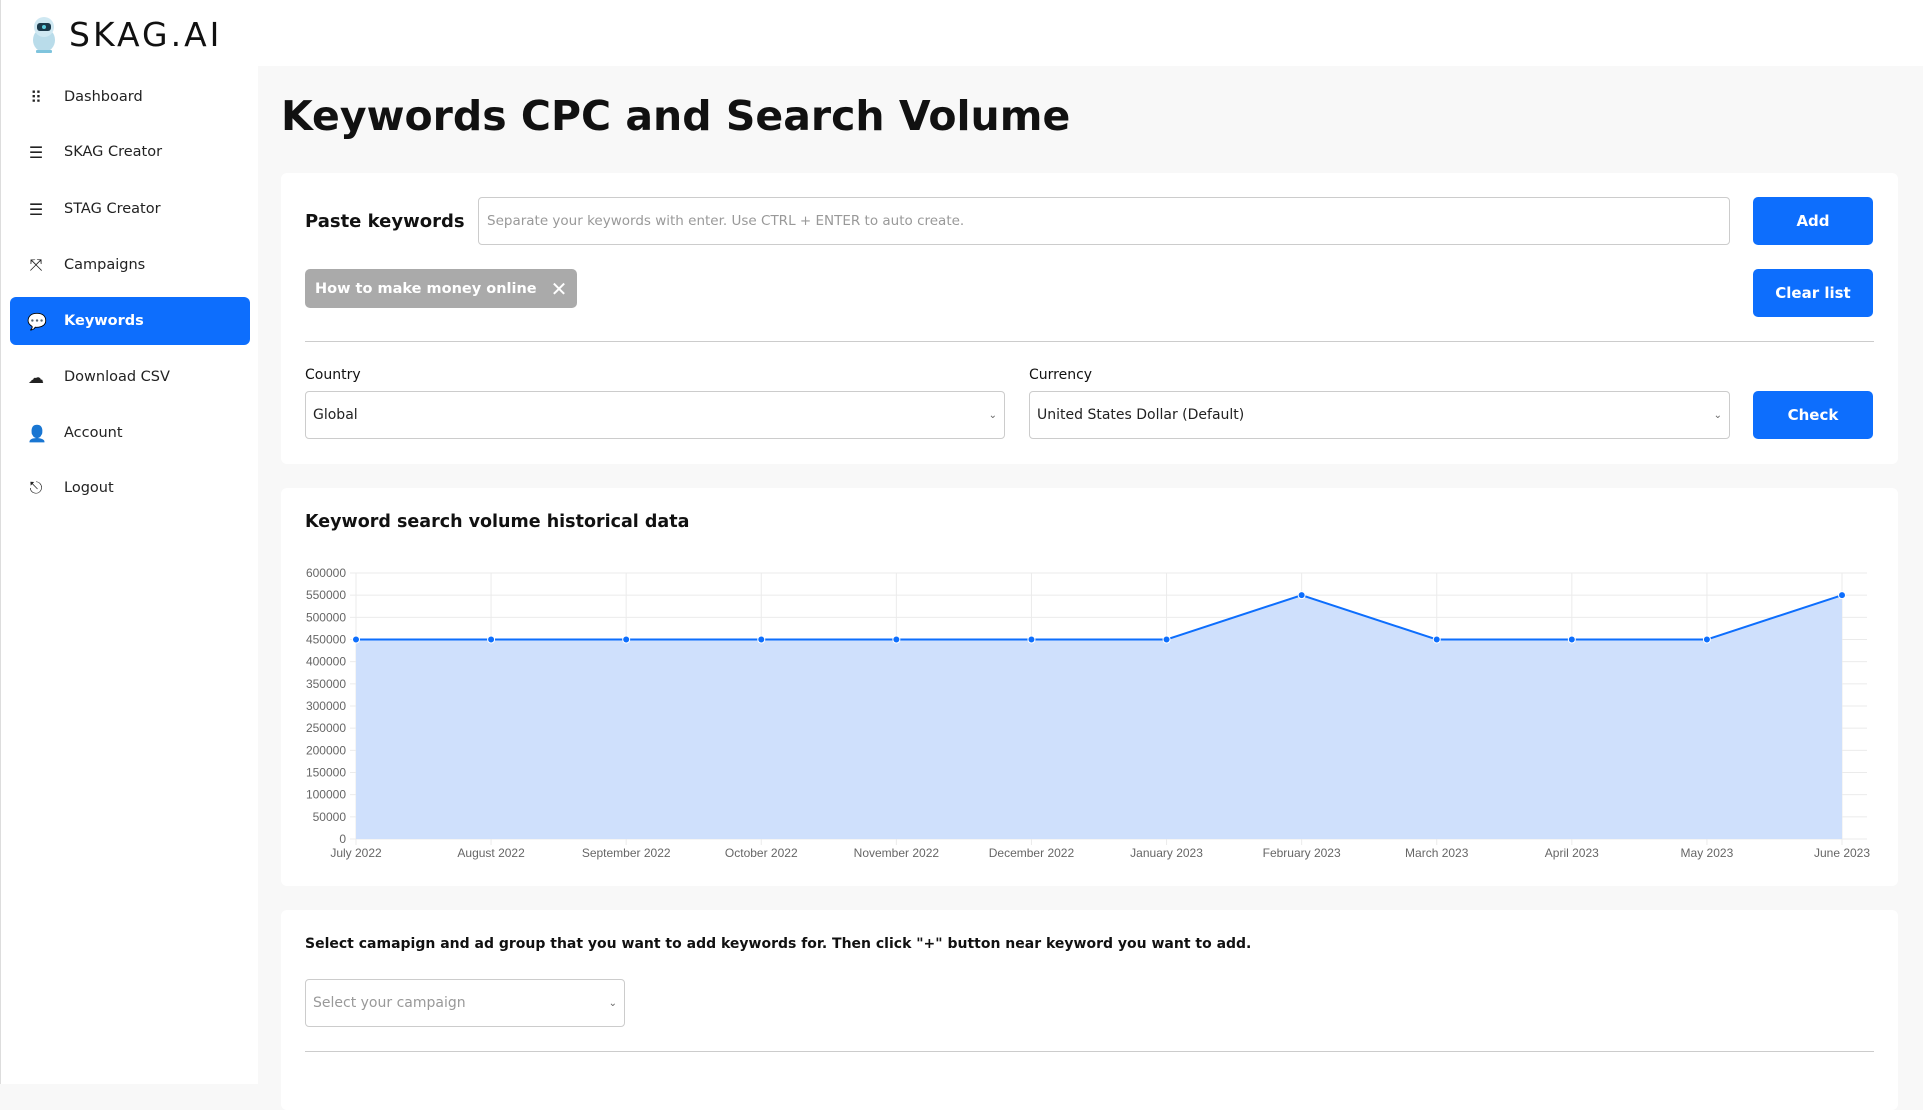 This screenshot has width=1923, height=1110. I want to click on sidebar-item-dashboard: ⠿ Dashboard, so click(130, 97).